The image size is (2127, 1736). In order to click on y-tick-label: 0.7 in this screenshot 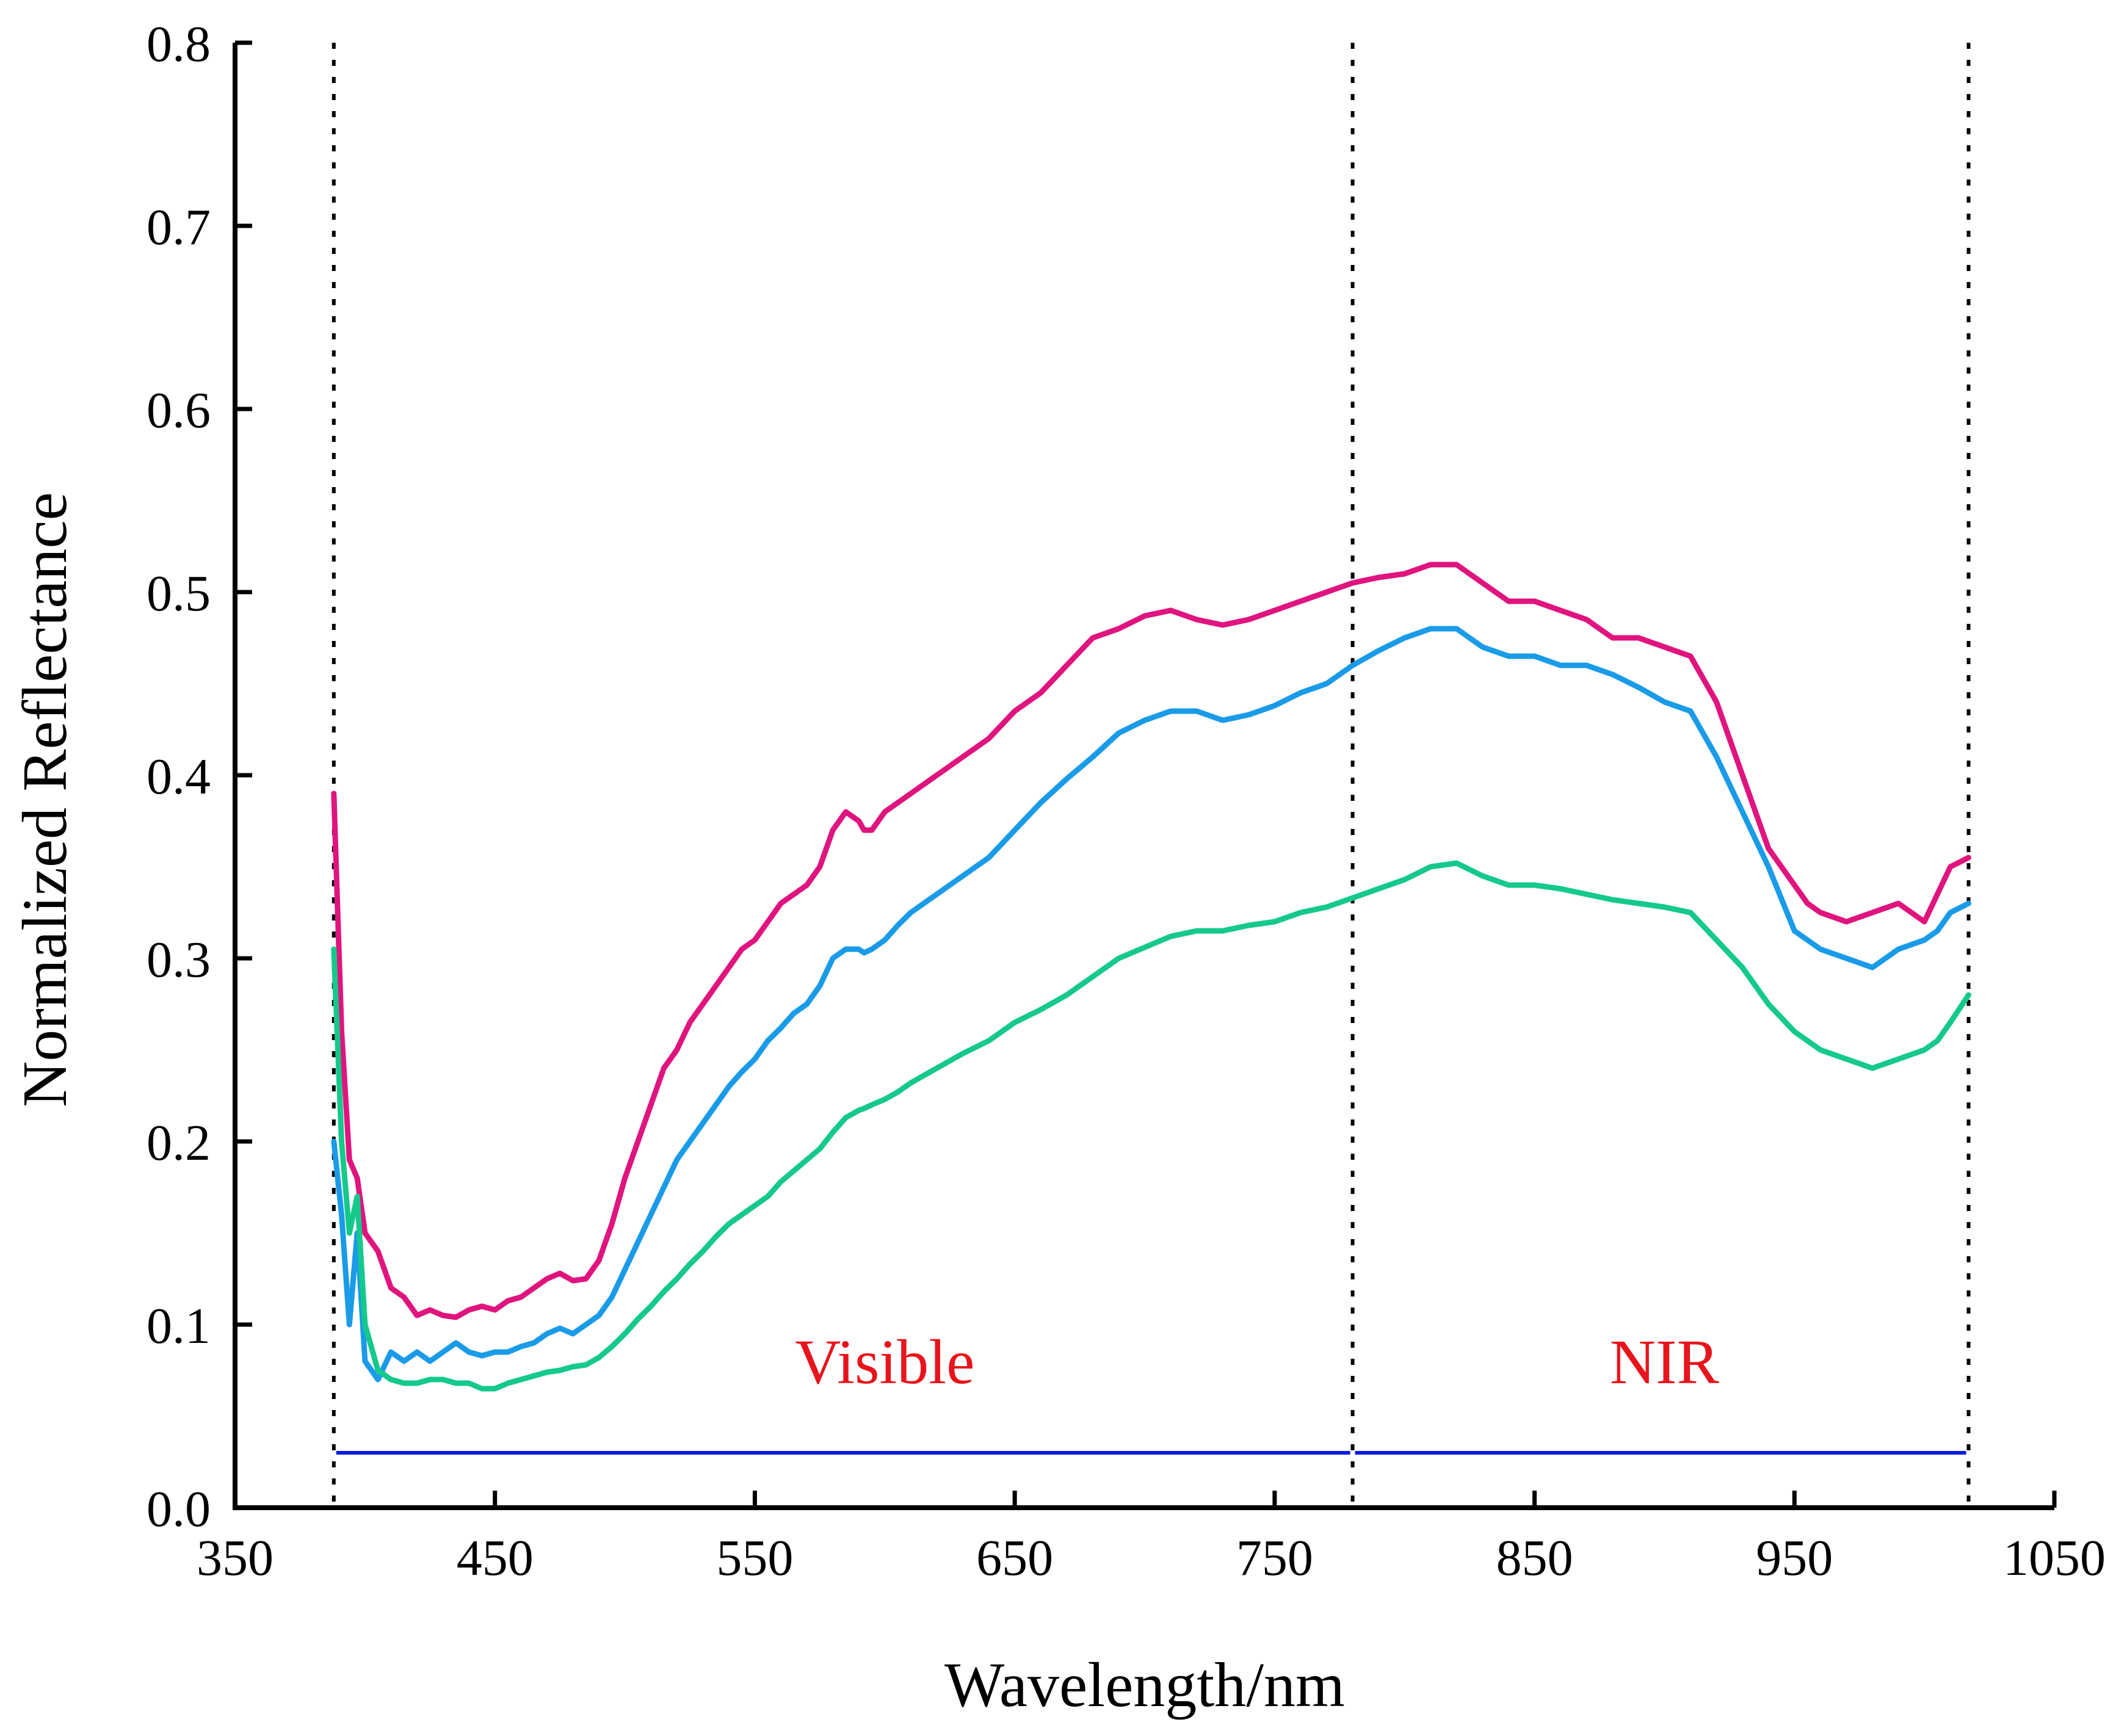, I will do `click(179, 227)`.